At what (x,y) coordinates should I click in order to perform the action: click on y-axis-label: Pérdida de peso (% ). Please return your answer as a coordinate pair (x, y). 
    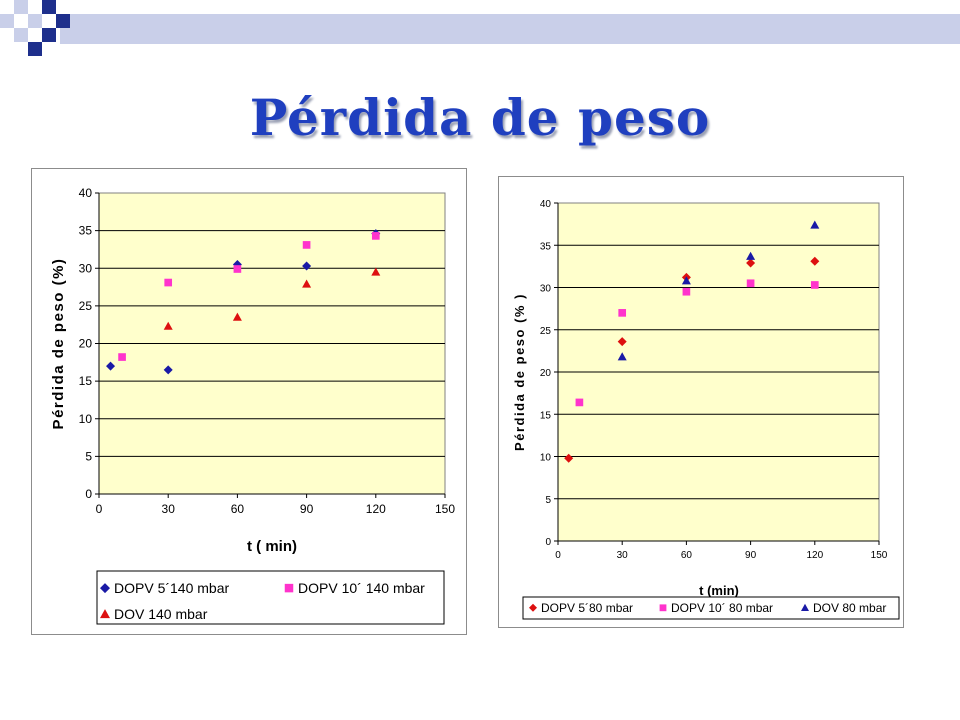
    Looking at the image, I should click on (519, 372).